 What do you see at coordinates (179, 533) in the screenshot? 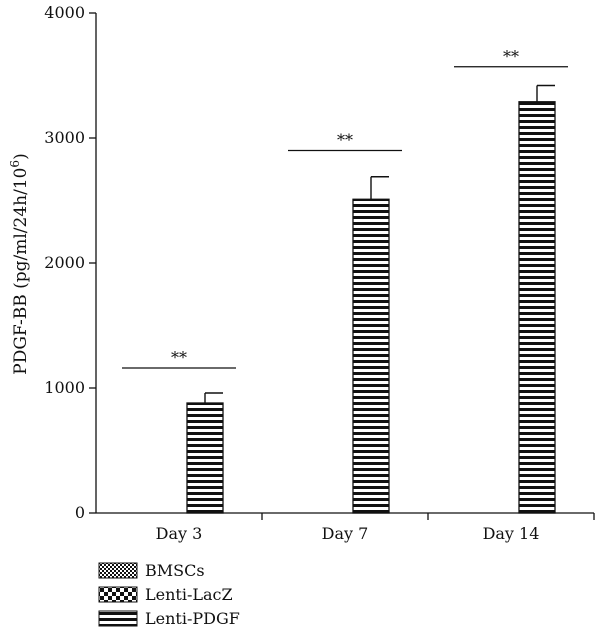
I see `x-tick-label: Day 3` at bounding box center [179, 533].